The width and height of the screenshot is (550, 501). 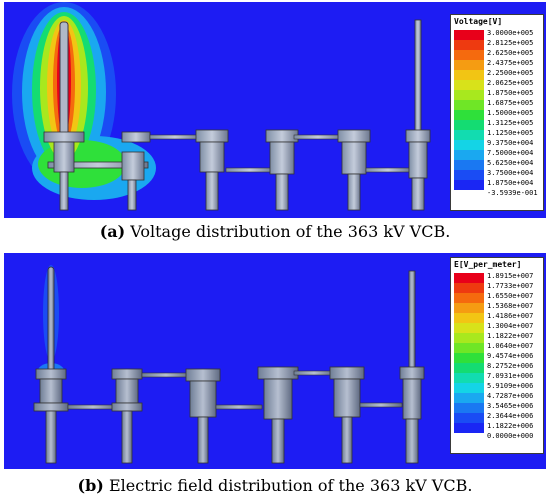 What do you see at coordinates (510, 133) in the screenshot?
I see `scale-label: 1.1250e+005` at bounding box center [510, 133].